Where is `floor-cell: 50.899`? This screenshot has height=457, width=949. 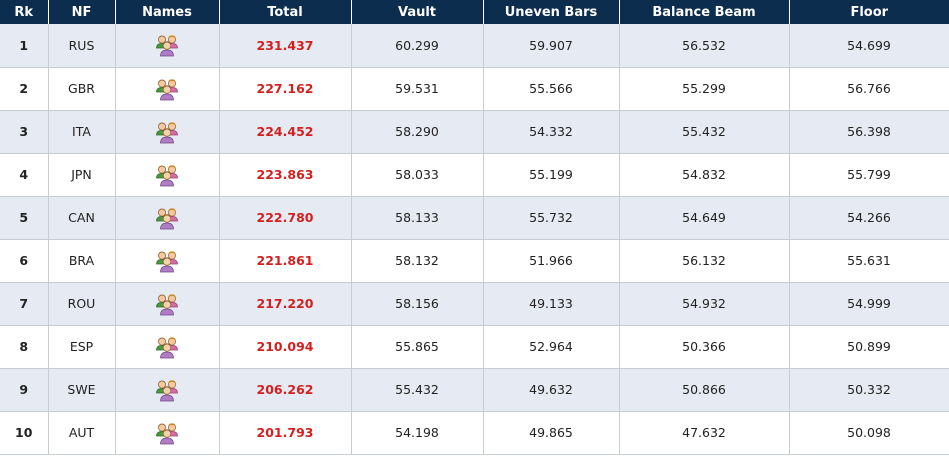 floor-cell: 50.899 is located at coordinates (869, 347).